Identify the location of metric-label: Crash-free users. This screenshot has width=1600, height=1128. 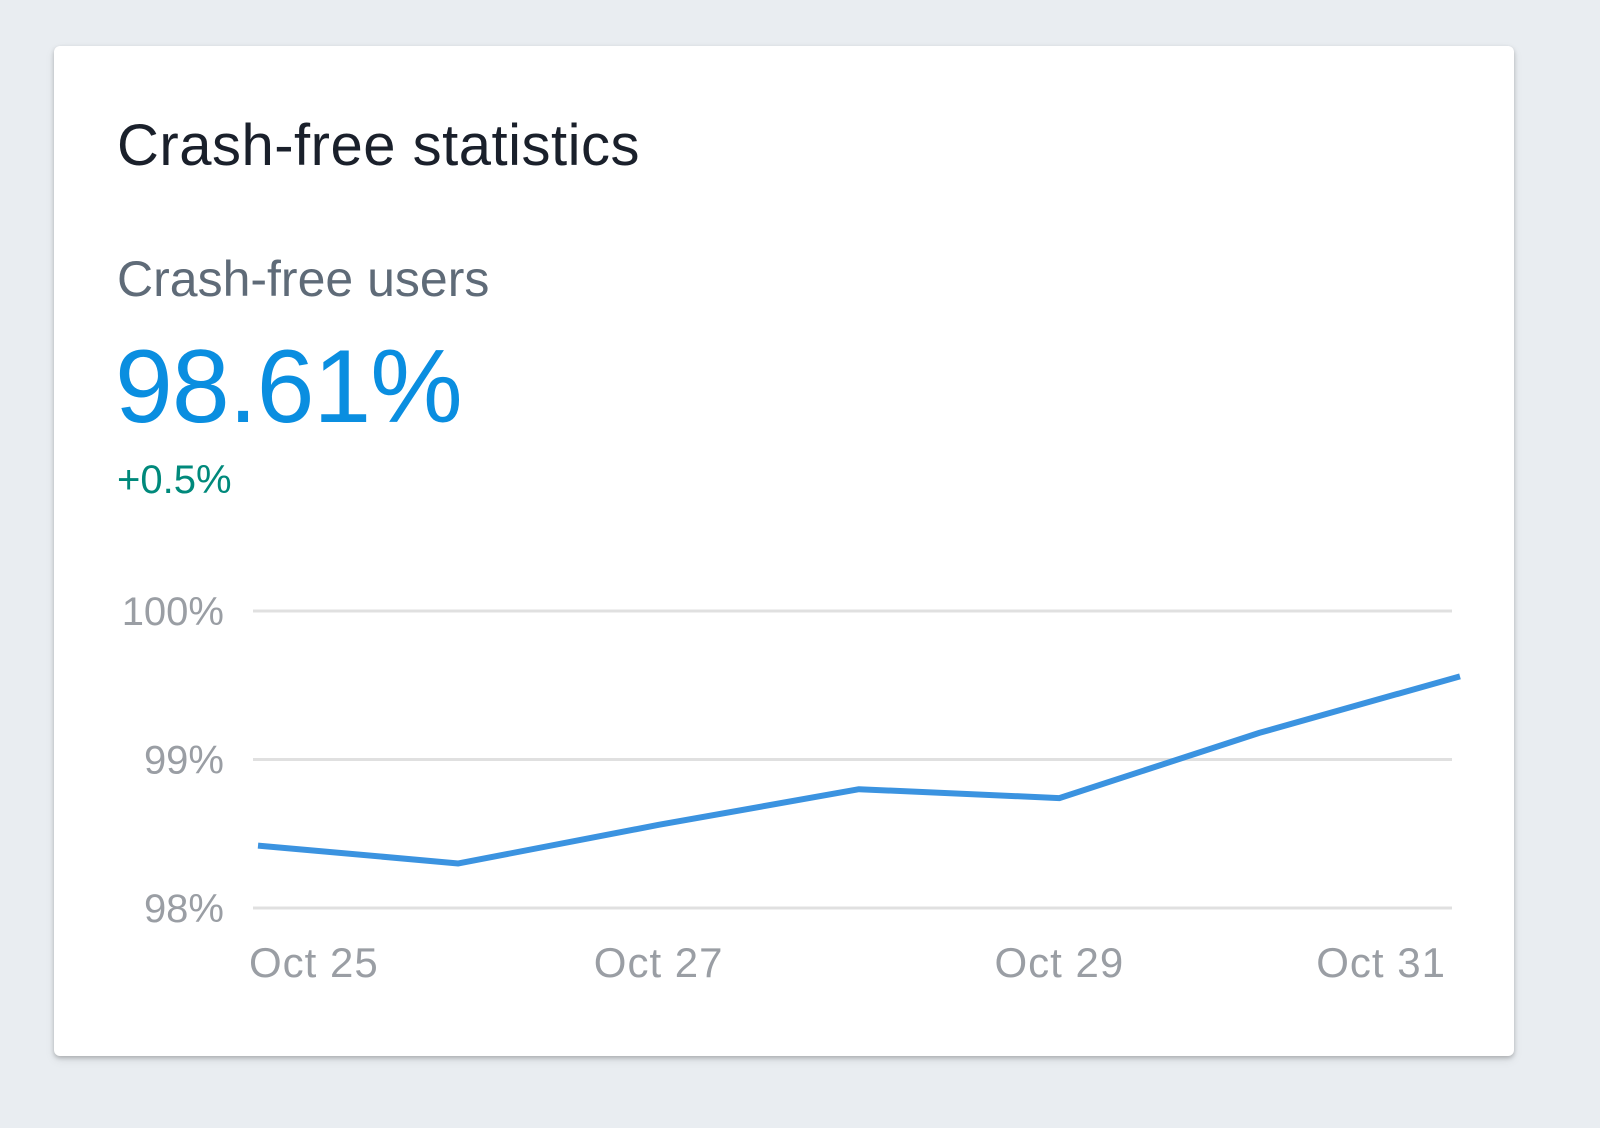
(303, 279).